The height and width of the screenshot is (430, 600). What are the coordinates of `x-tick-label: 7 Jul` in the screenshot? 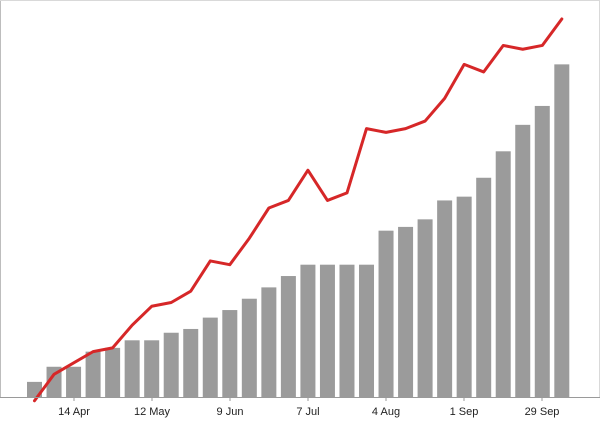 It's located at (307, 412).